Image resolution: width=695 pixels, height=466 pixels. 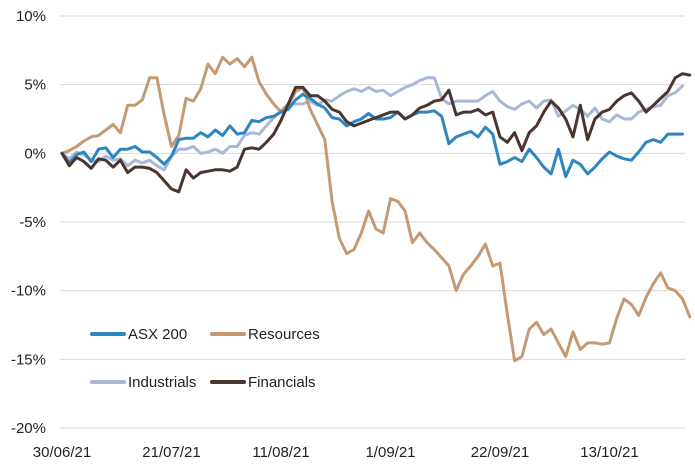 What do you see at coordinates (205, 358) in the screenshot?
I see `legend: ASX 200 Resources Industrials Financials` at bounding box center [205, 358].